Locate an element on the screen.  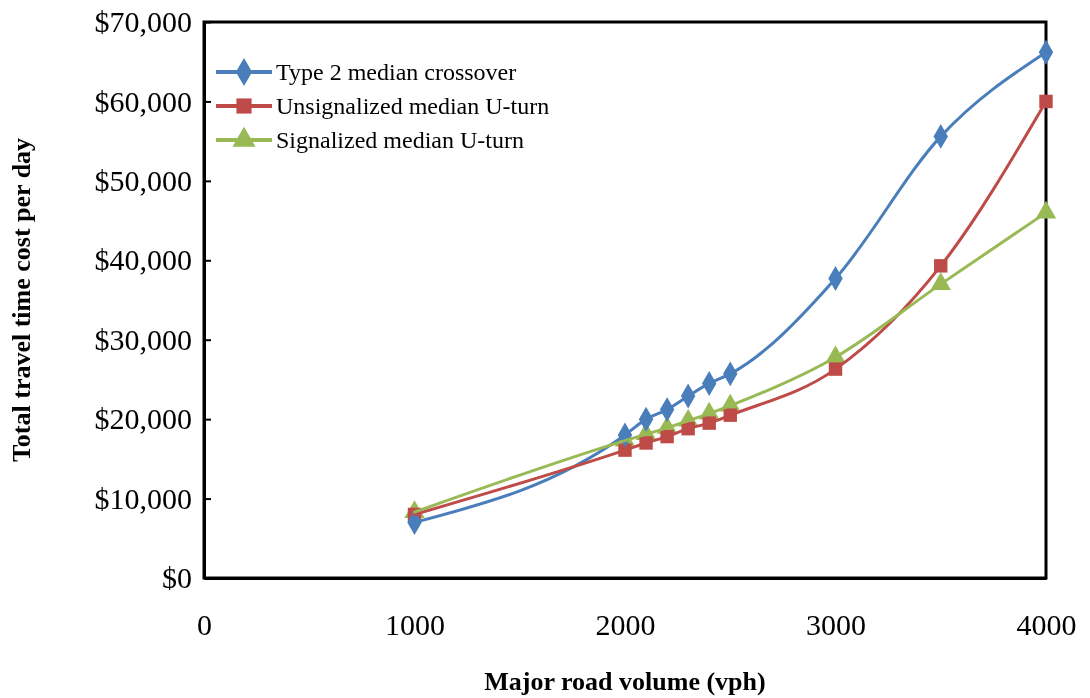
x-tick-label: 4000 is located at coordinates (1046, 625).